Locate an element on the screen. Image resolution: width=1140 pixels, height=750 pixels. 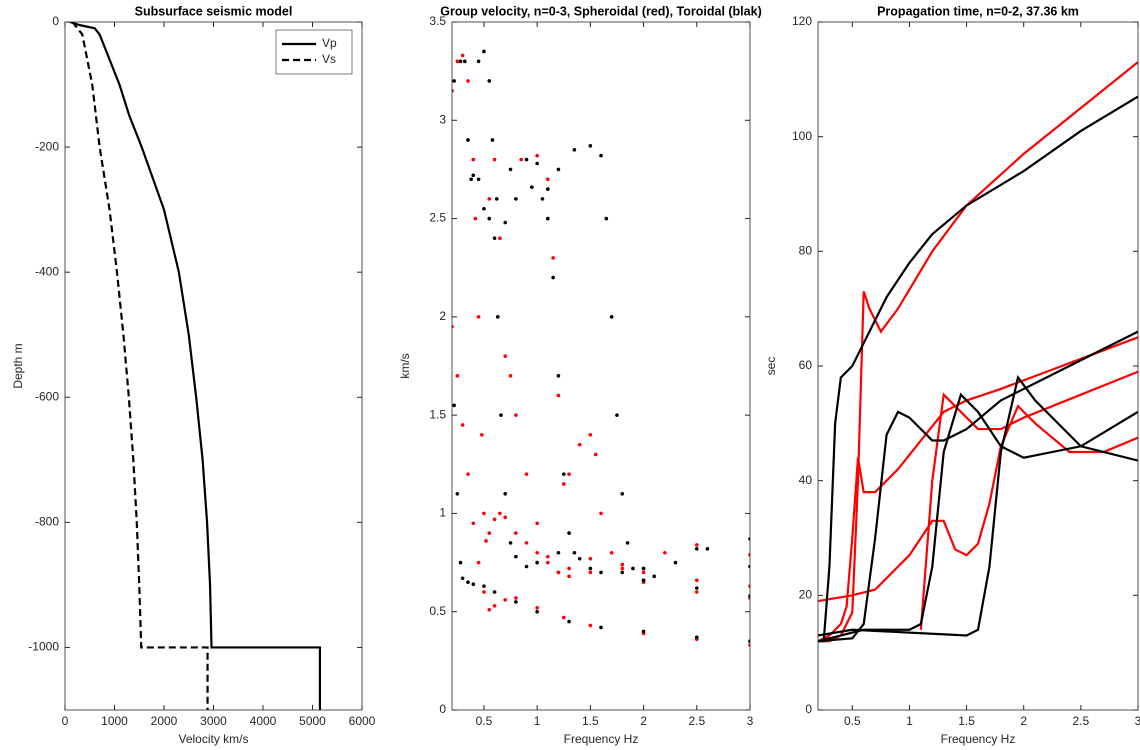
x-tick-label: 5000 is located at coordinates (312, 721).